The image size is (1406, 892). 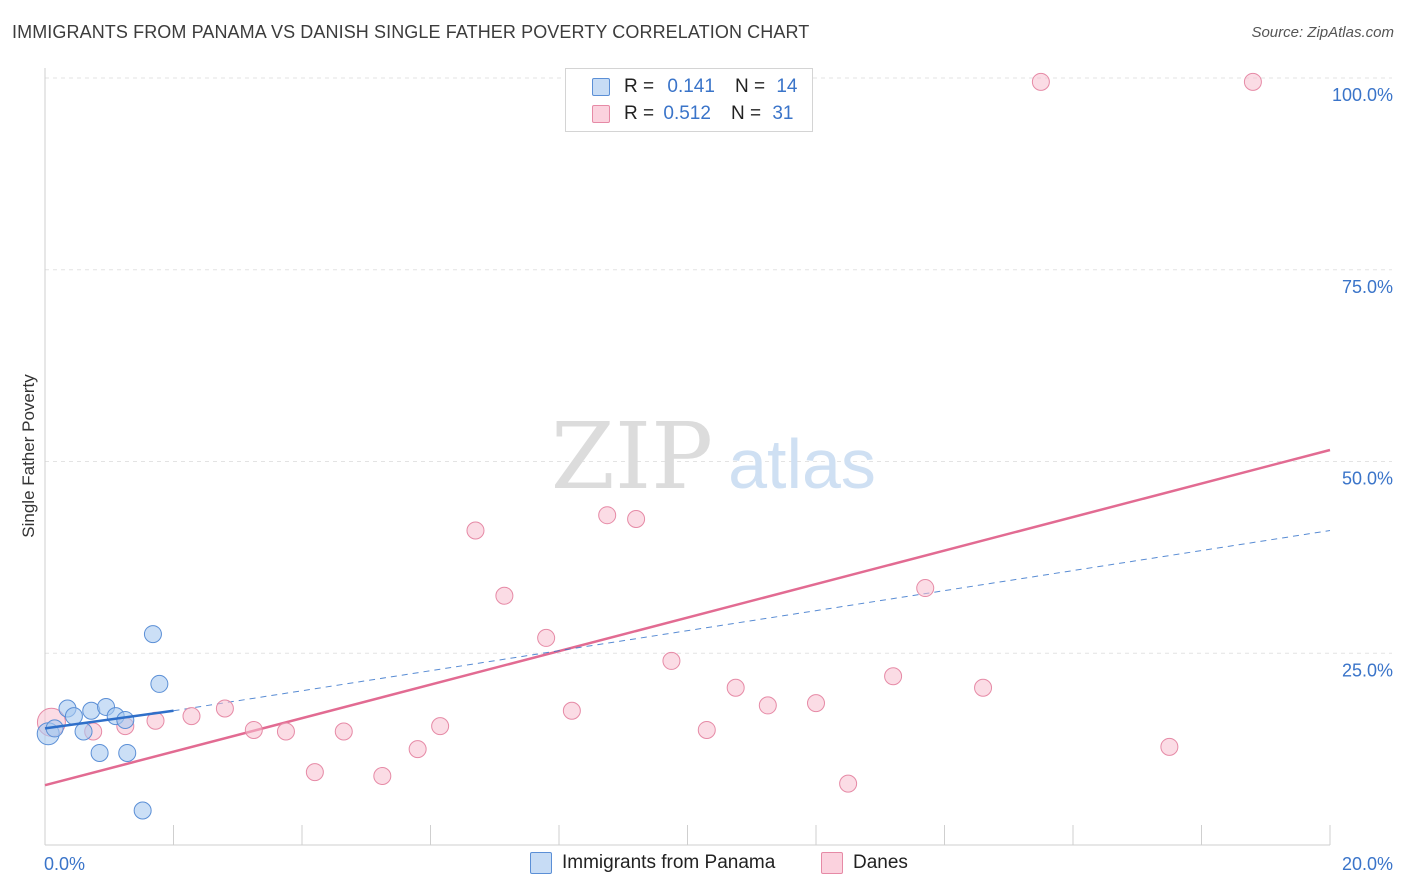 What do you see at coordinates (832, 863) in the screenshot?
I see `bottom-legend-swatch-danes` at bounding box center [832, 863].